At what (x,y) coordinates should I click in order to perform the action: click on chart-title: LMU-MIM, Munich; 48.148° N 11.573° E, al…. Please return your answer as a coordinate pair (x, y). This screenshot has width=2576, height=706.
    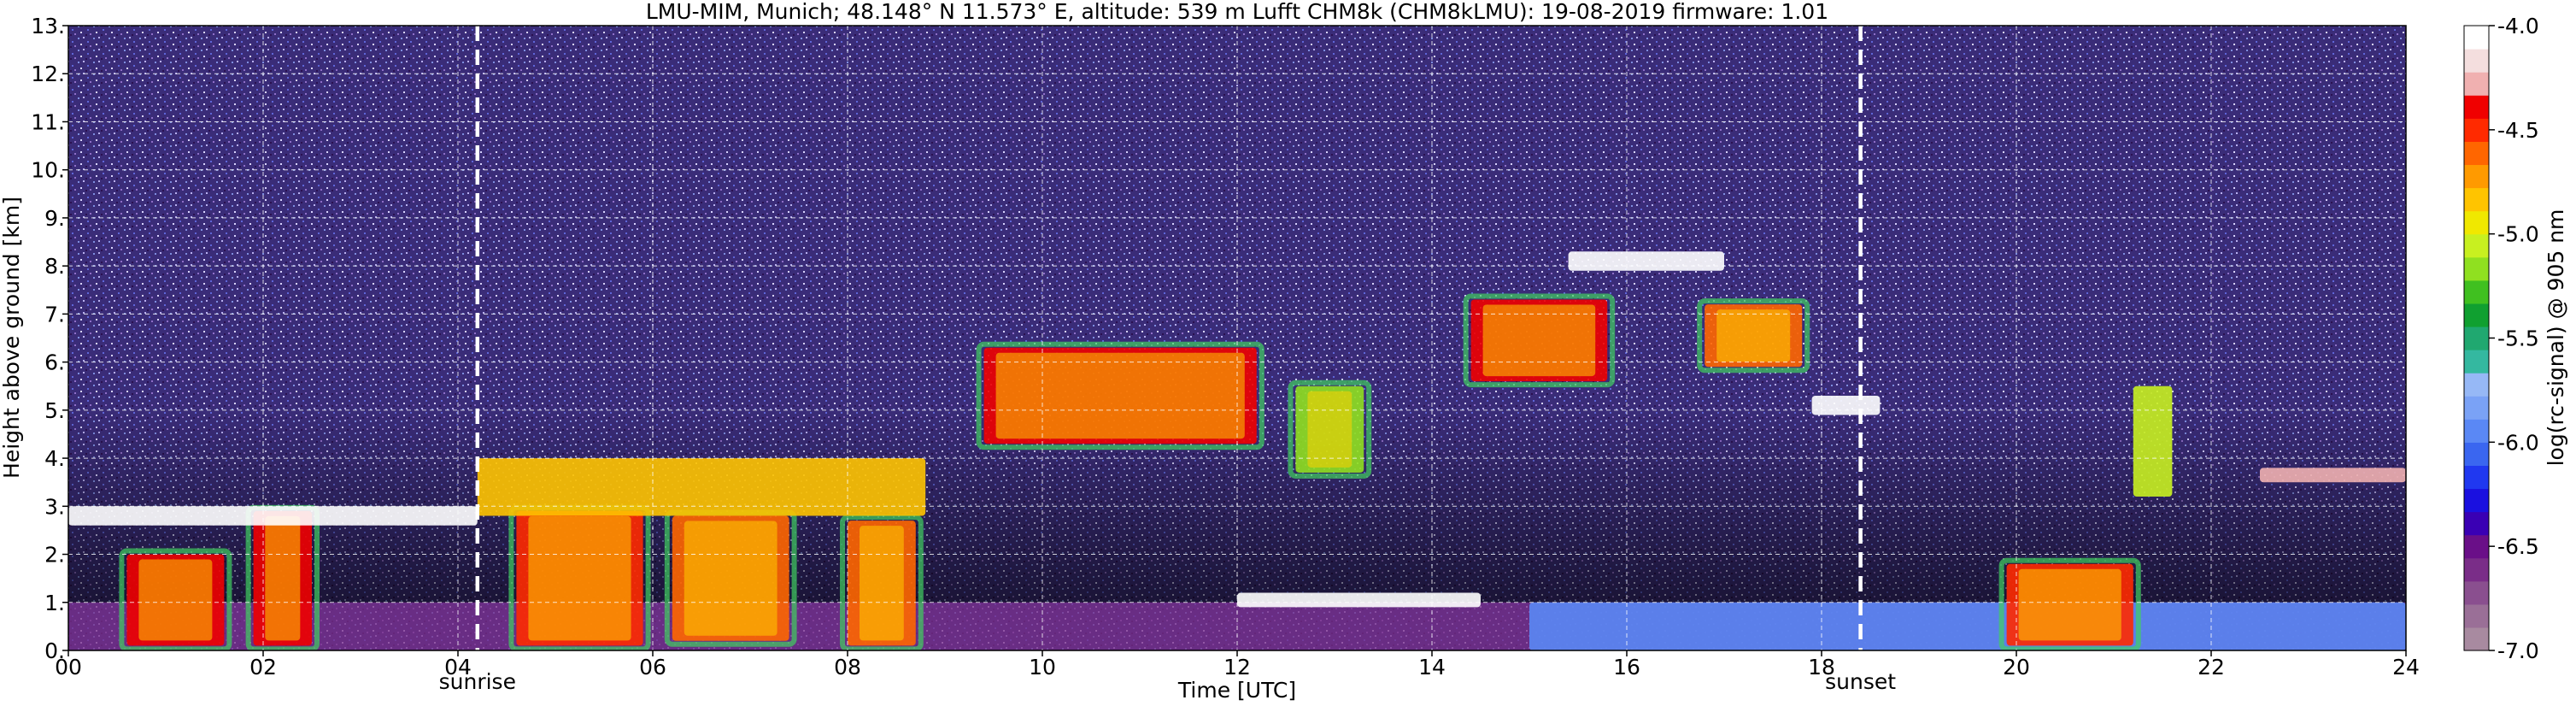
    Looking at the image, I should click on (1237, 12).